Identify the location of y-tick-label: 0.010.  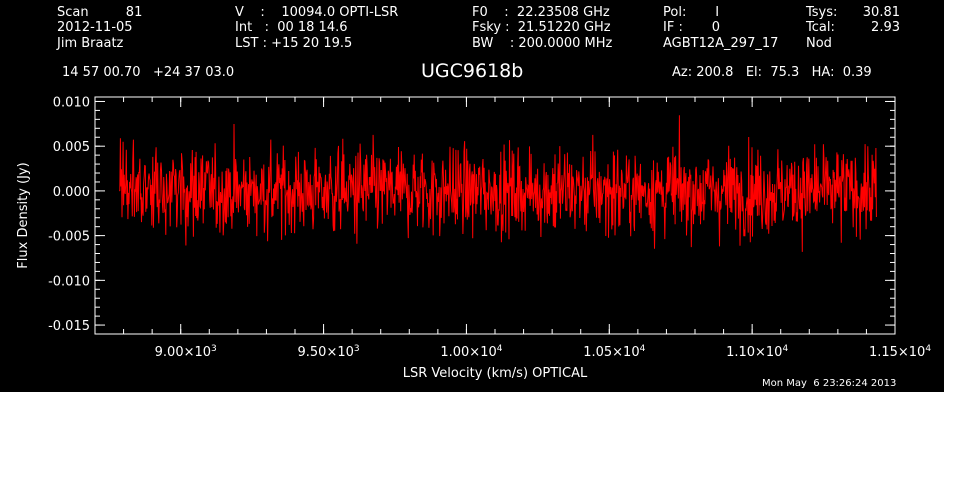
(71, 102).